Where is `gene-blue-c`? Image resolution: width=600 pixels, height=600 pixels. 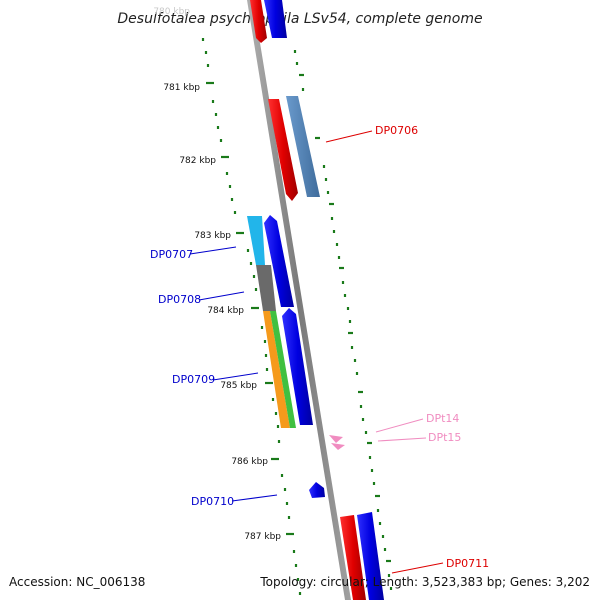 gene-blue-c is located at coordinates (370, 556).